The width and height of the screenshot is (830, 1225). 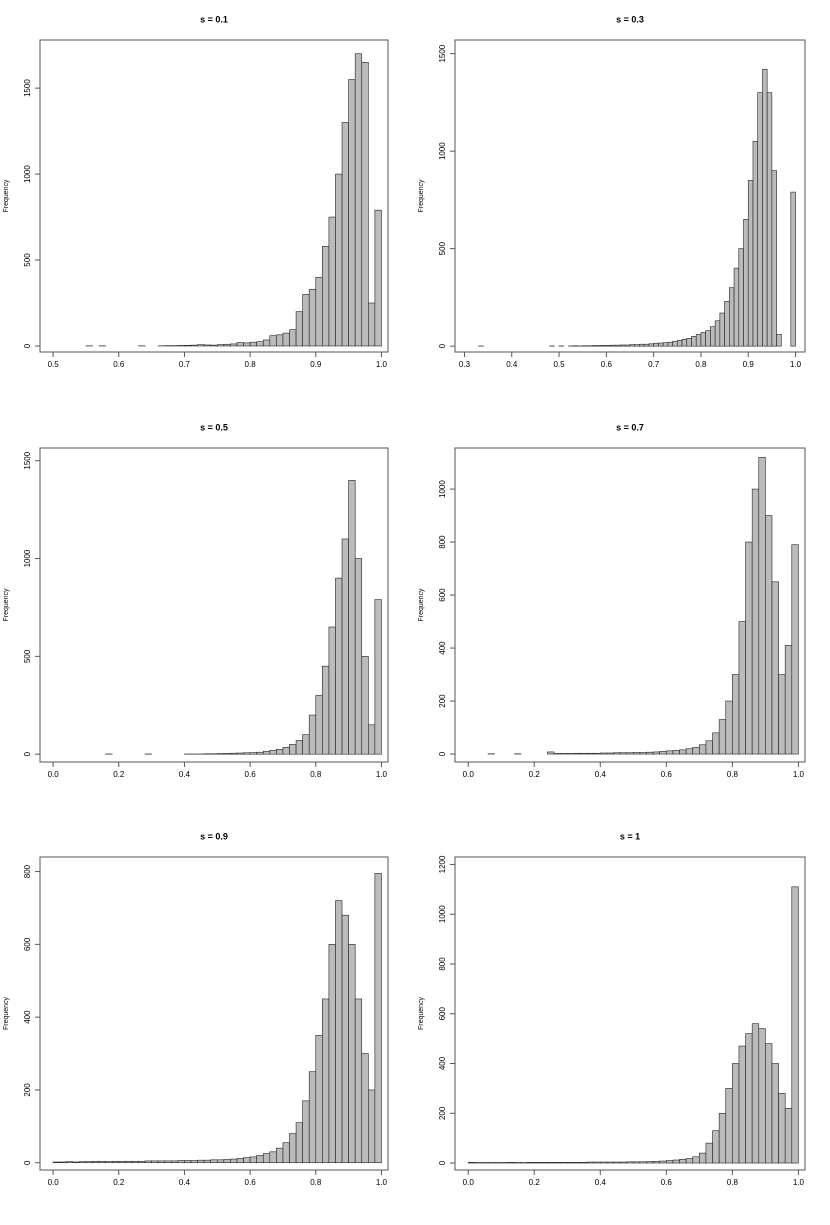 What do you see at coordinates (27, 656) in the screenshot?
I see `y-tick-label: 500` at bounding box center [27, 656].